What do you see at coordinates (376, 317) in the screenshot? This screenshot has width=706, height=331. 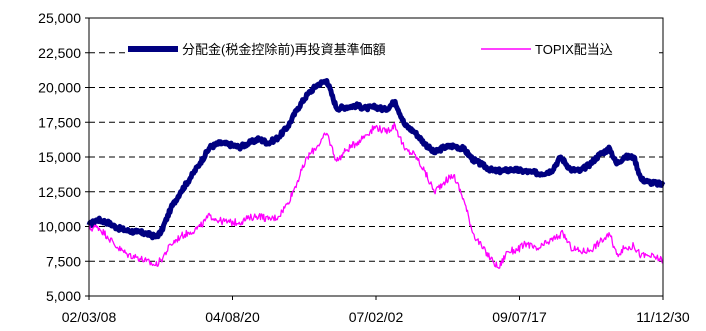 I see `x-tick-label: 07/02/02` at bounding box center [376, 317].